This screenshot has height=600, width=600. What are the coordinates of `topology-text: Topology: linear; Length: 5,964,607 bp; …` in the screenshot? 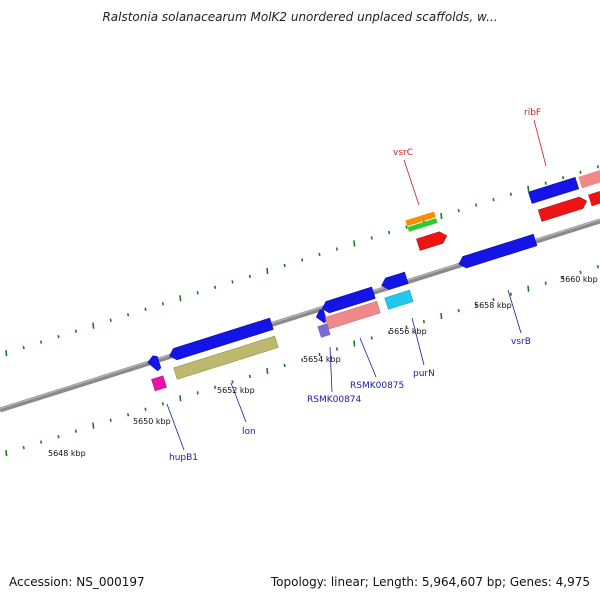 It's located at (430, 582).